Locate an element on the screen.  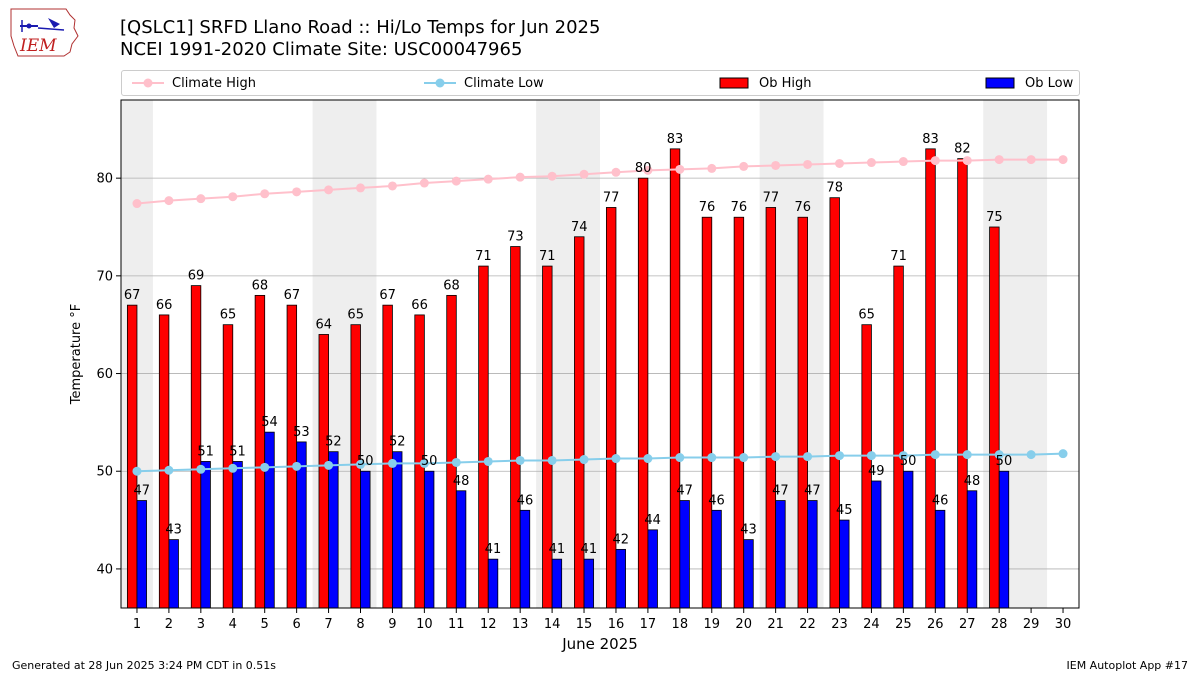
x-tick-label-23: 23 is located at coordinates (839, 624).